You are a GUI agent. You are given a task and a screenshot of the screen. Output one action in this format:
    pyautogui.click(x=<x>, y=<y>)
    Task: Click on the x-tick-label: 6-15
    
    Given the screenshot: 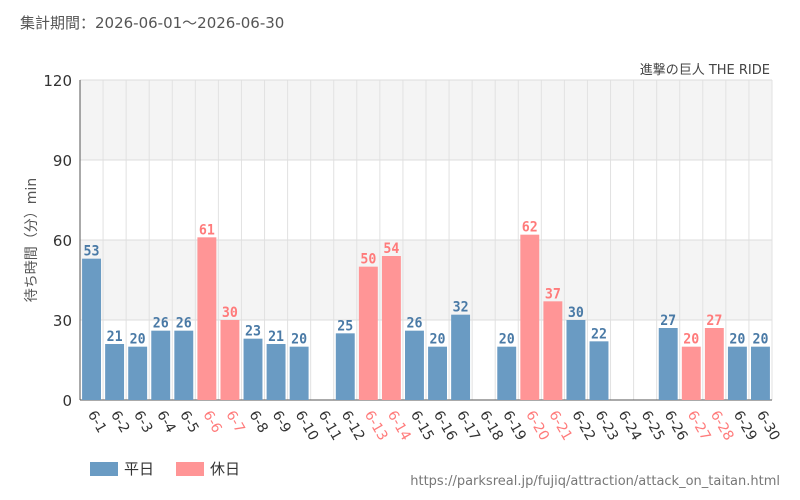 What is the action you would take?
    pyautogui.click(x=422, y=426)
    